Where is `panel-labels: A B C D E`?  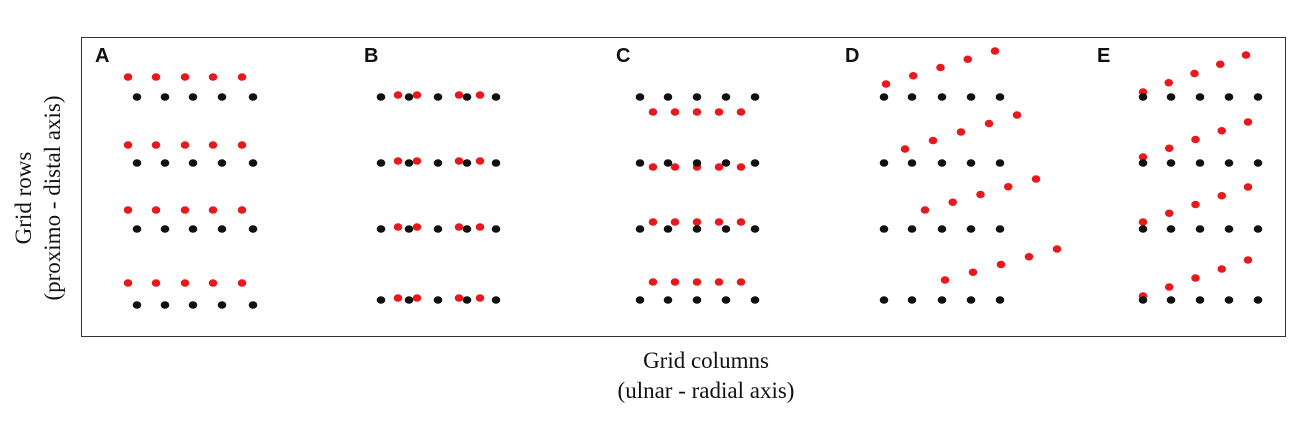
panel-labels: A B C D E is located at coordinates (602, 56).